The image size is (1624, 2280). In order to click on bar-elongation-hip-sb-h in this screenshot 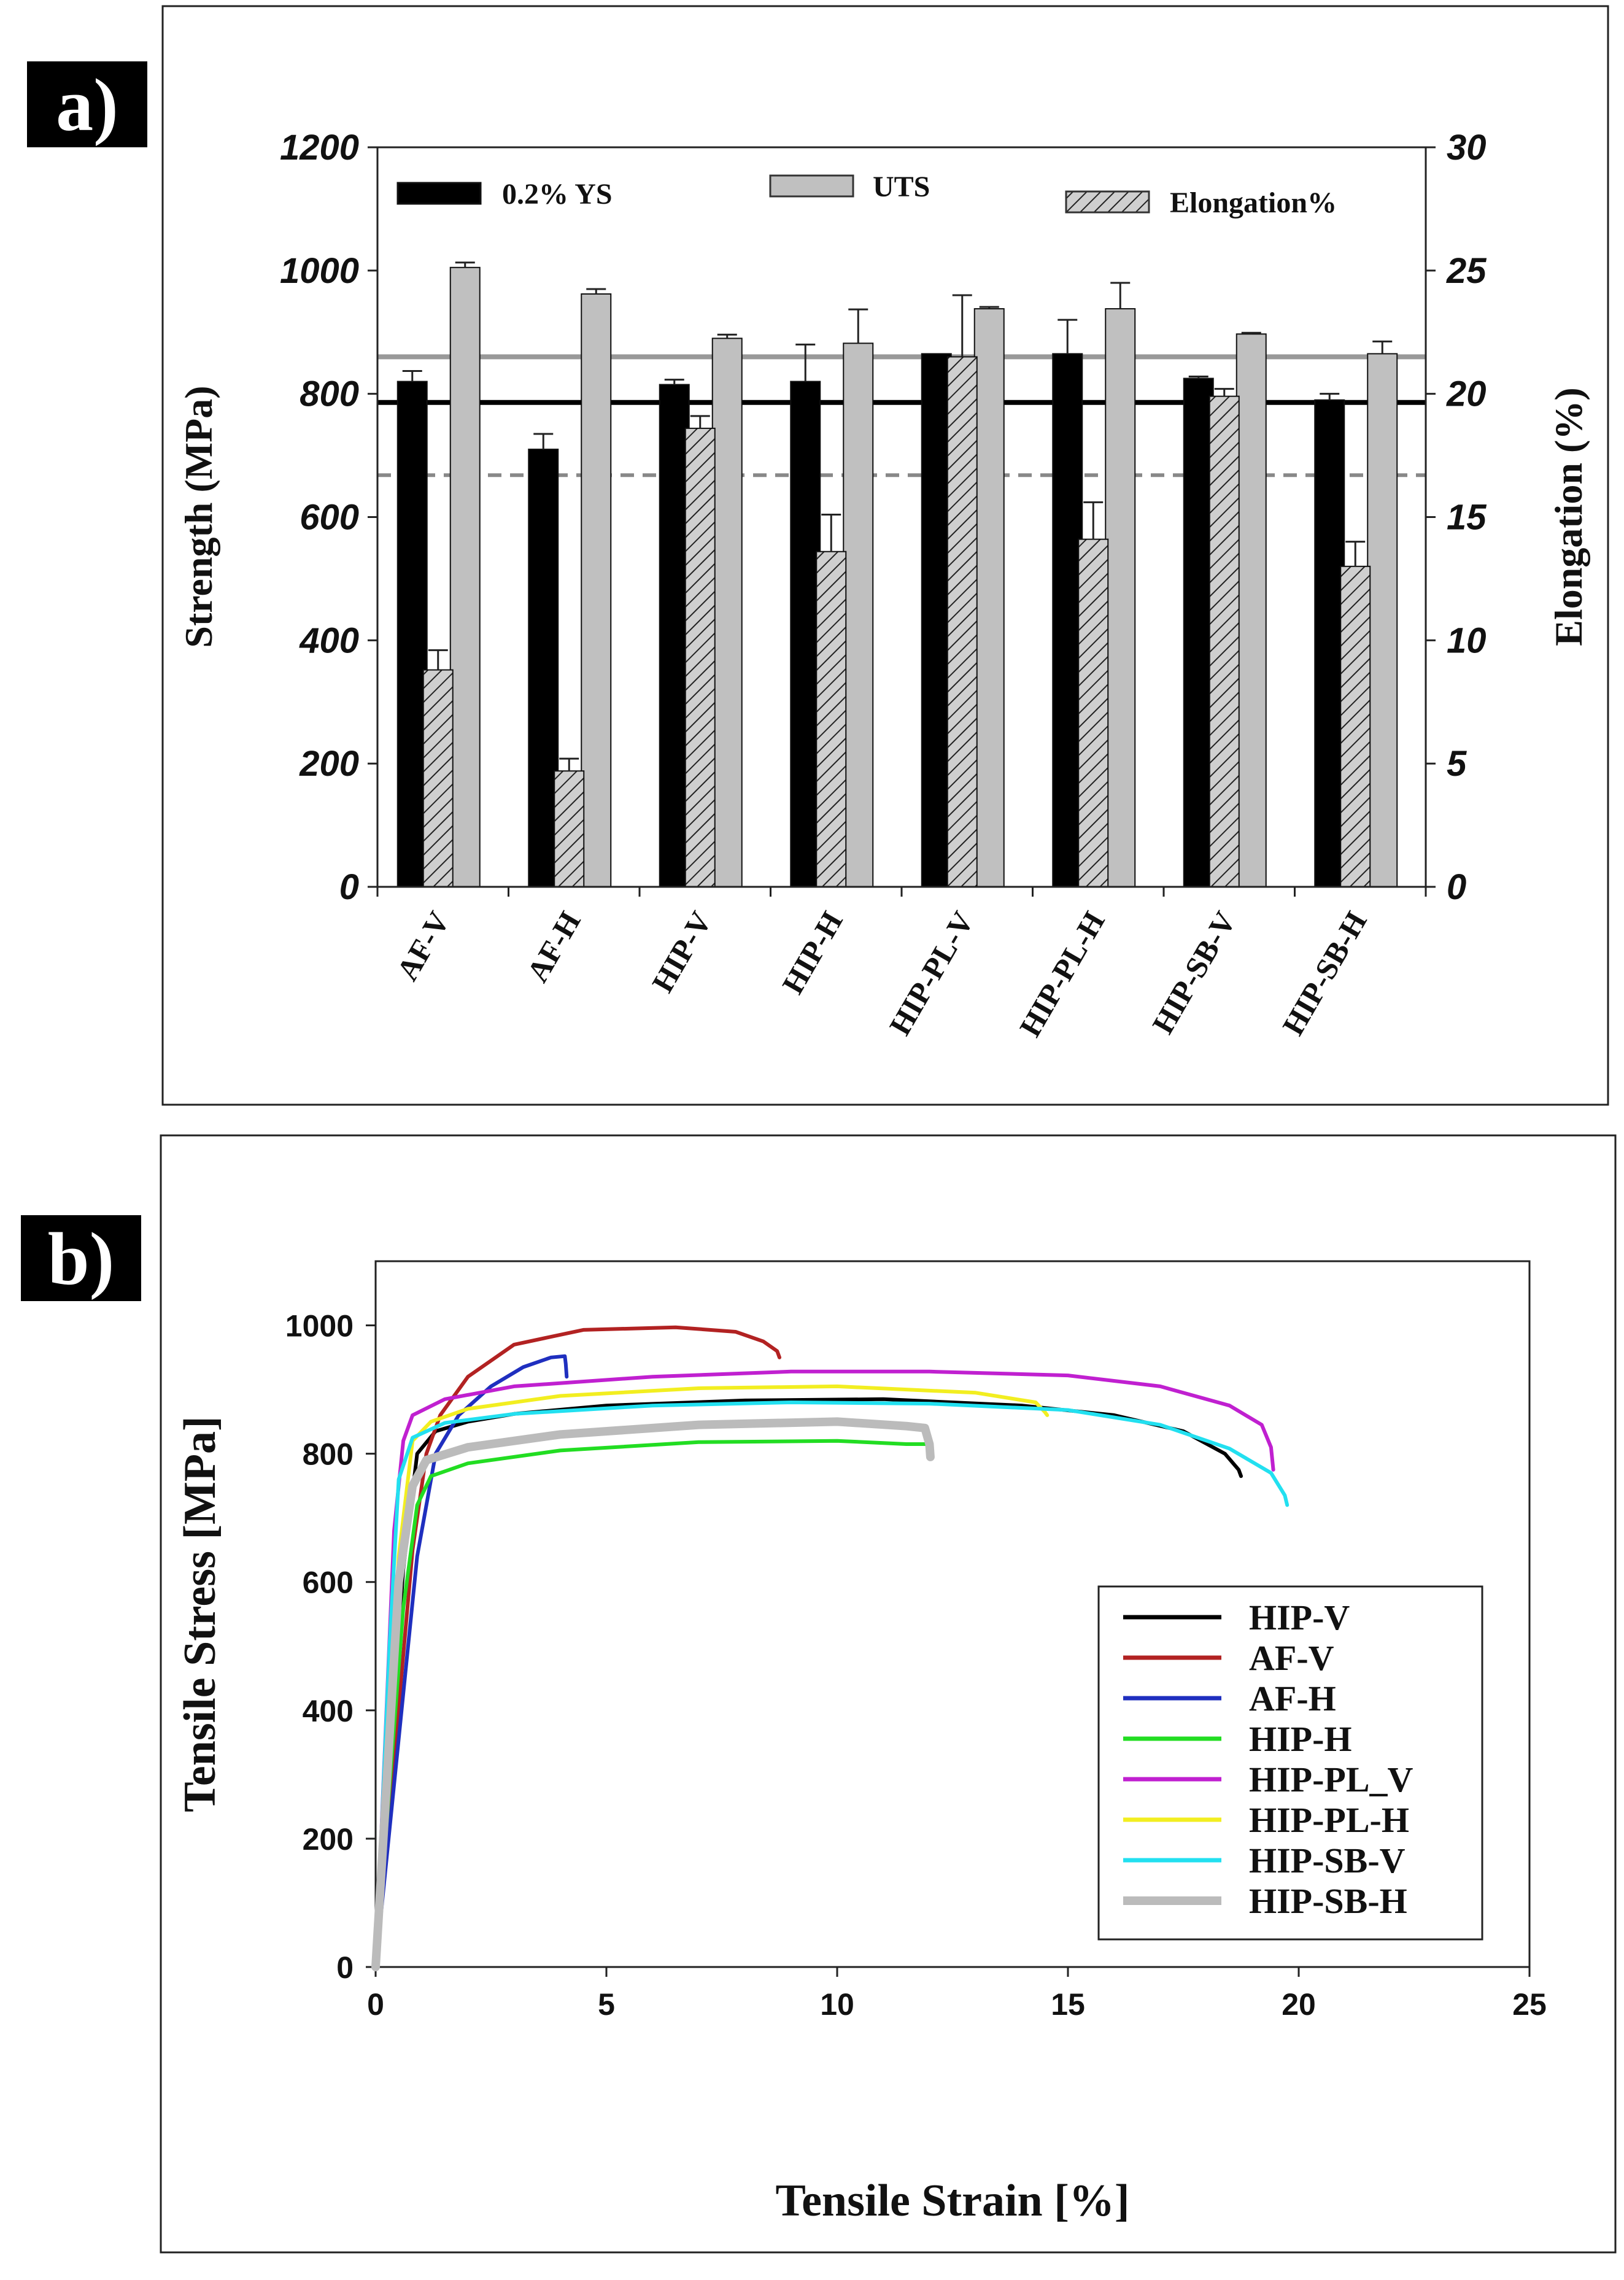, I will do `click(1355, 726)`.